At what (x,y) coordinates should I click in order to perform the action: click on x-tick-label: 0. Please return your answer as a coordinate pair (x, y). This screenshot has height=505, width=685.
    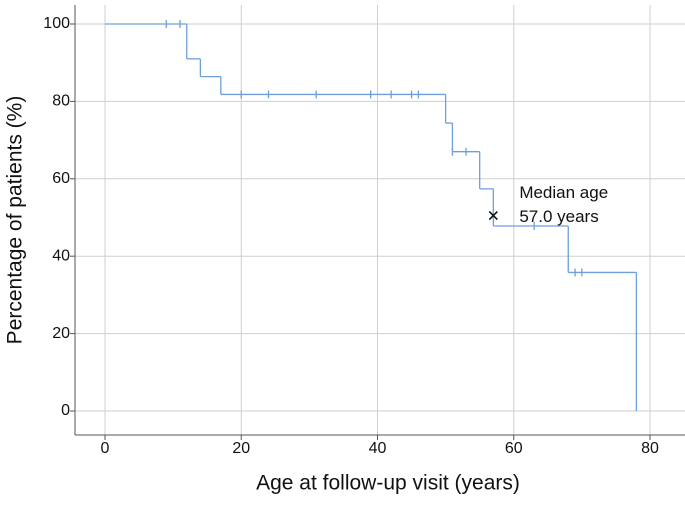
    Looking at the image, I should click on (105, 448).